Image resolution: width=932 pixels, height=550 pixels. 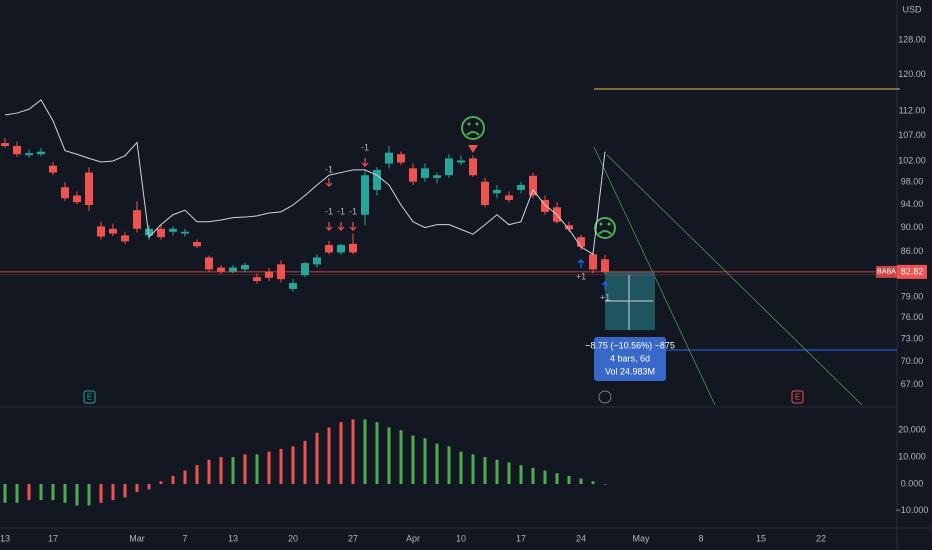 What do you see at coordinates (912, 456) in the screenshot?
I see `y-tick-label: 10.000` at bounding box center [912, 456].